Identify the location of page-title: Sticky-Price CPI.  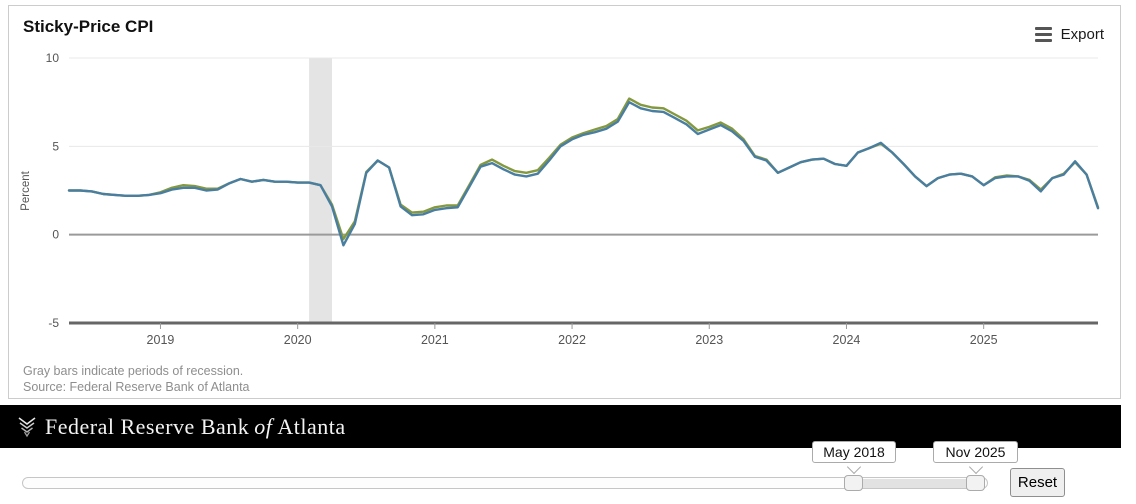
(88, 26).